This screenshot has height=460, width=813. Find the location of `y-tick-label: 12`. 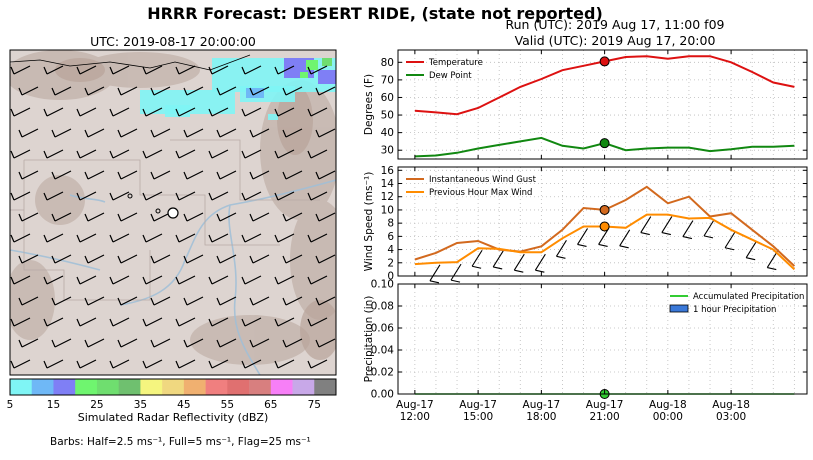

y-tick-label: 12 is located at coordinates (387, 197).